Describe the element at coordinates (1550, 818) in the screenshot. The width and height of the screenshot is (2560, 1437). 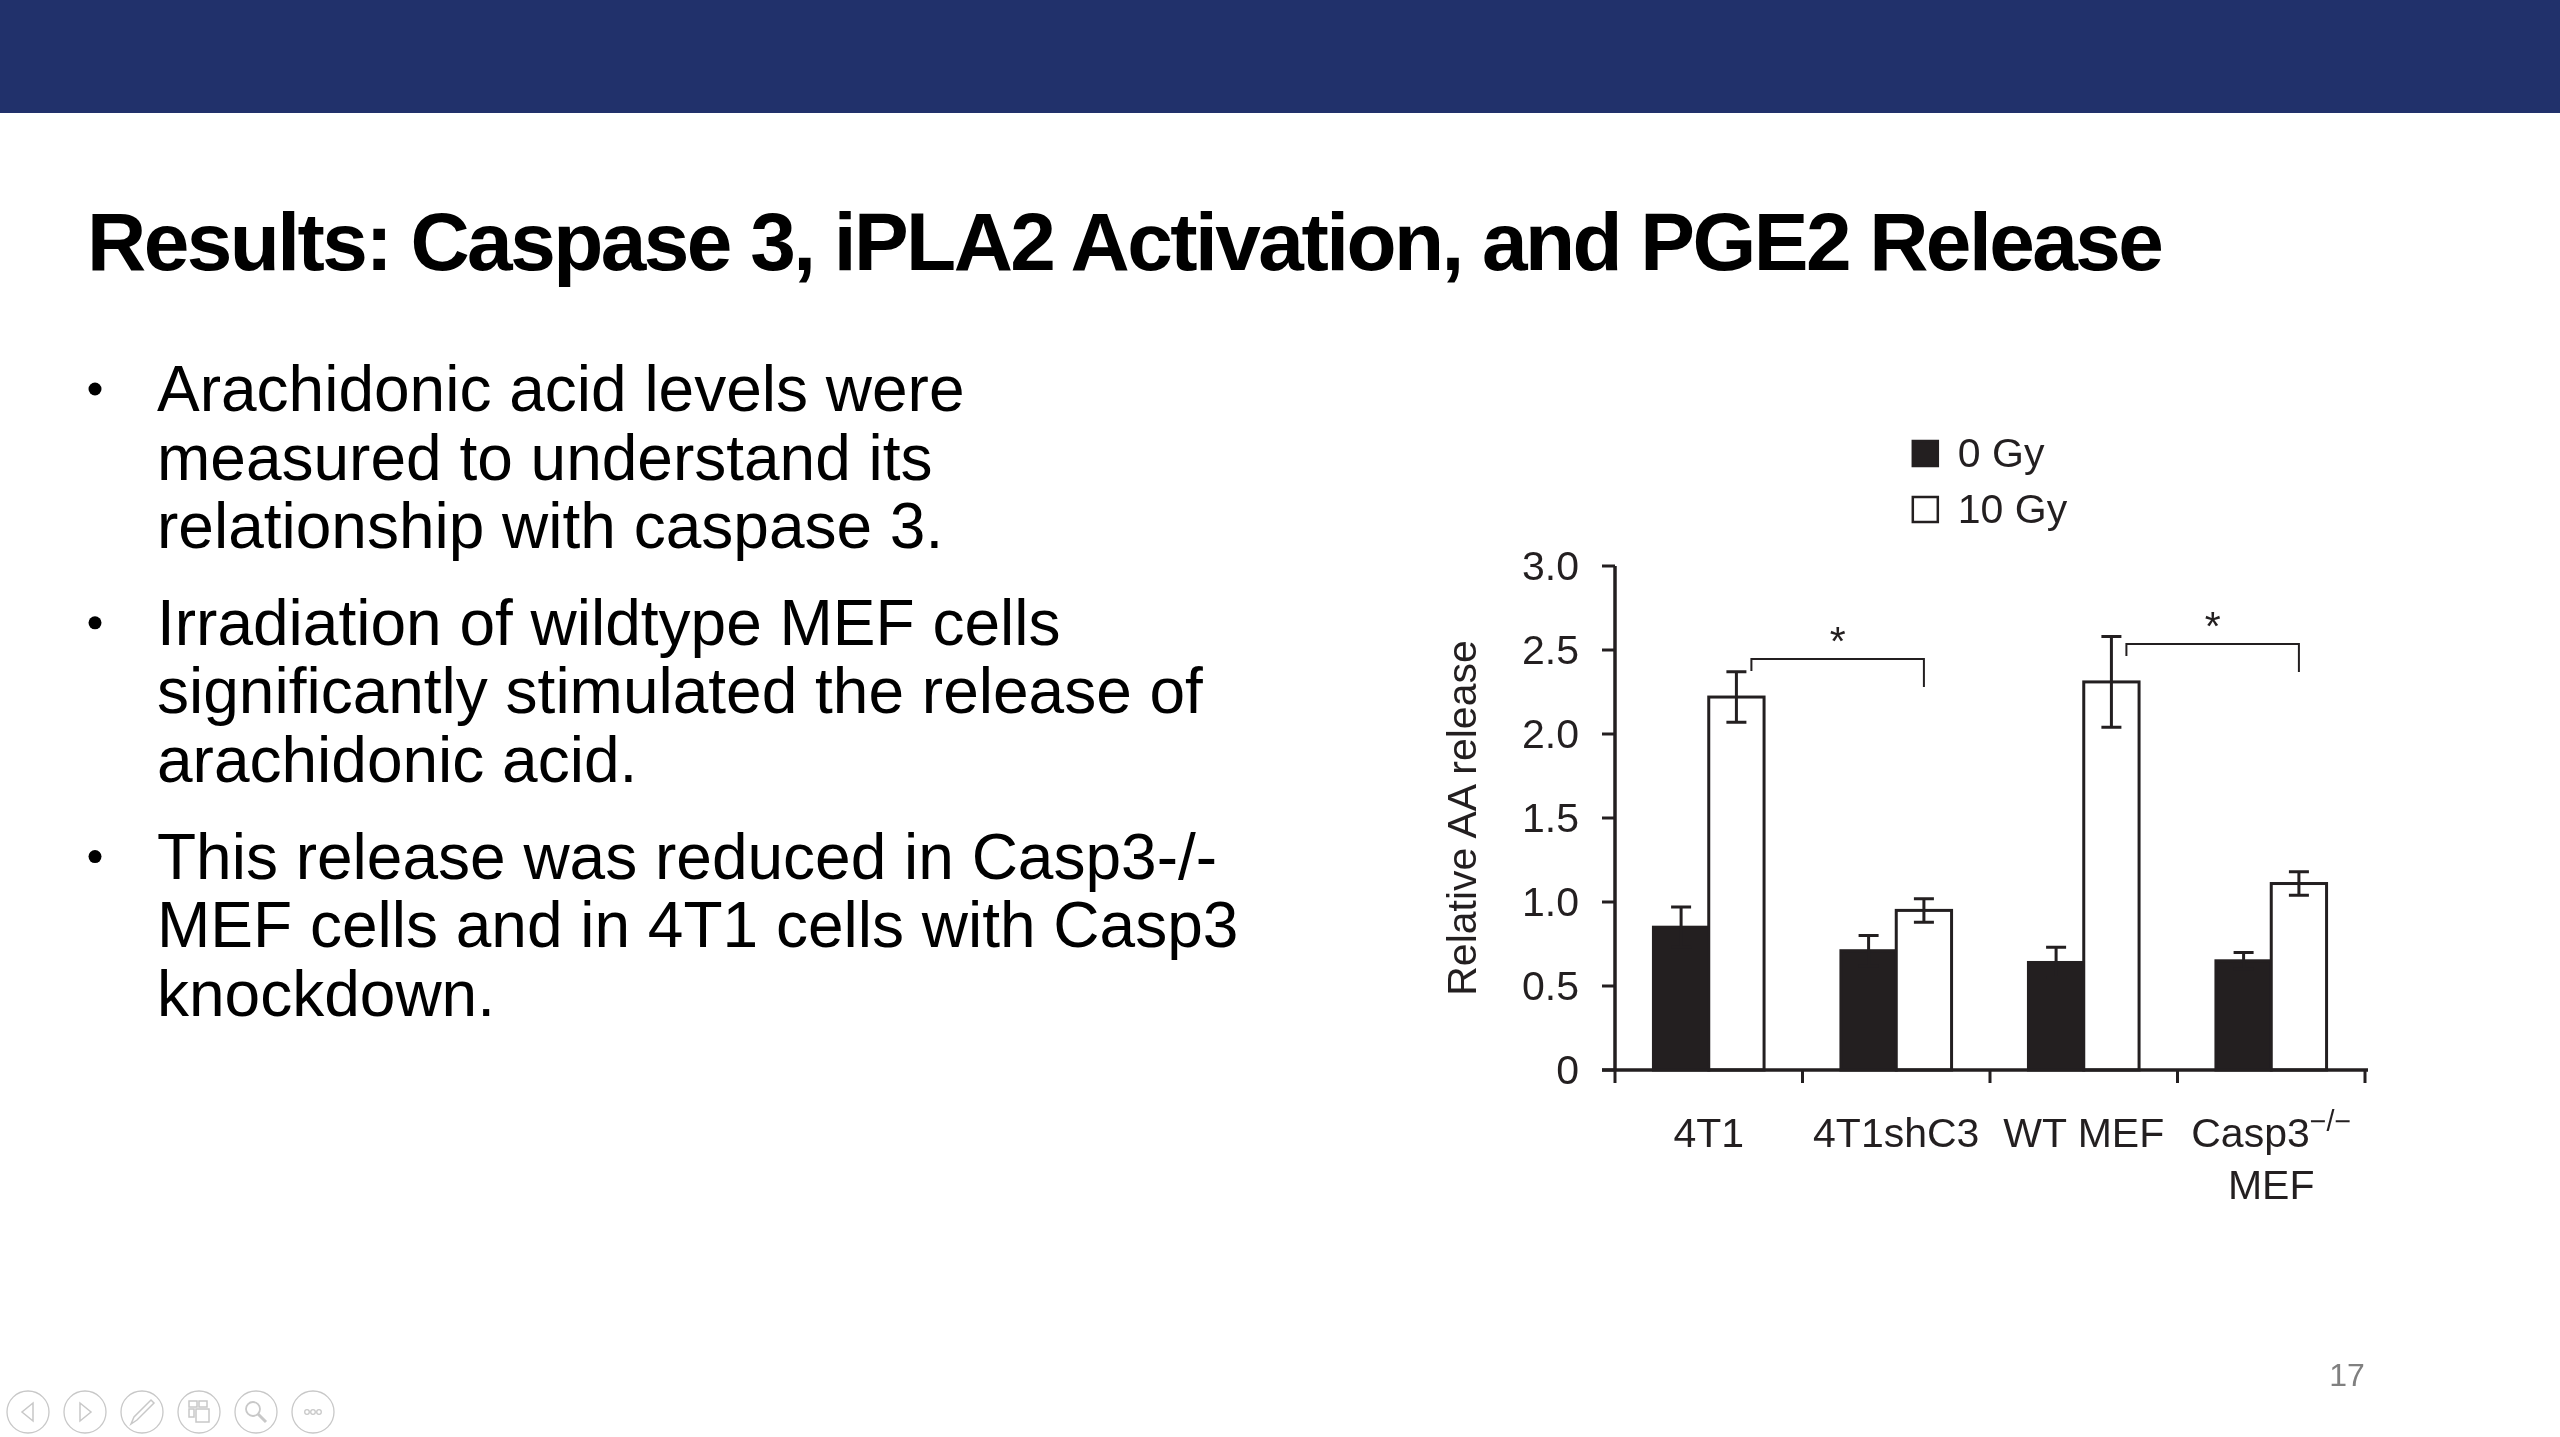
I see `y-tick-label: 1.5` at that location.